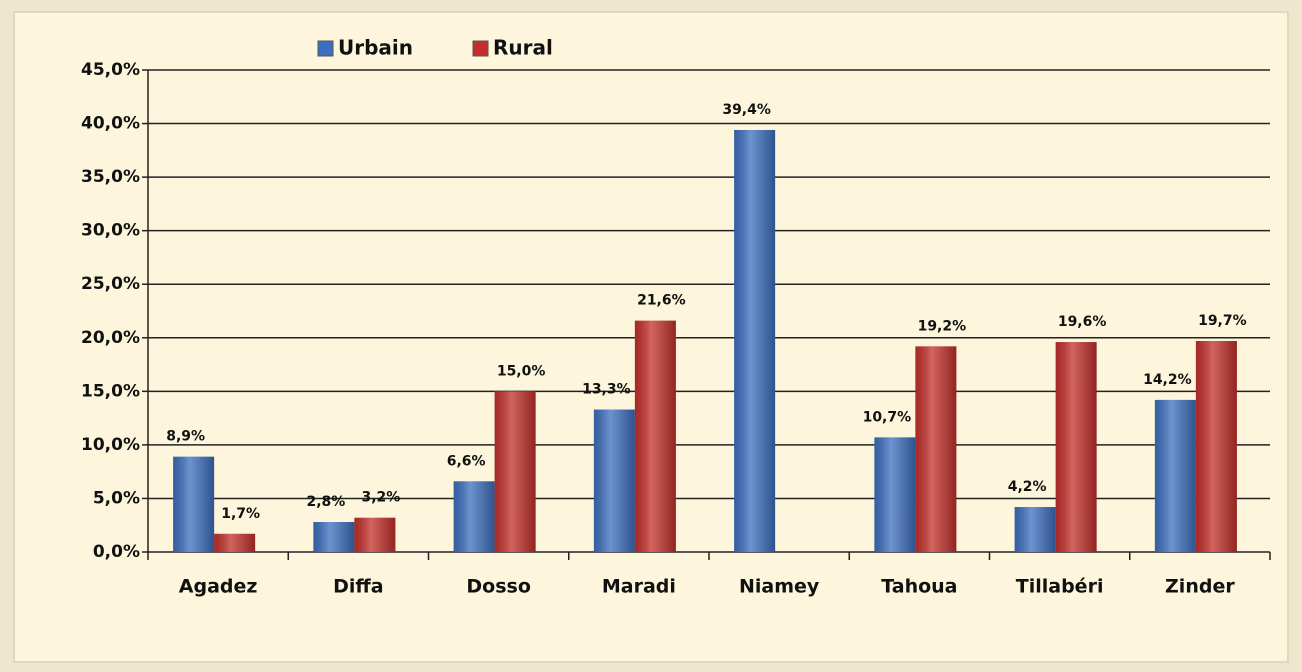 The image size is (1302, 672). I want to click on x-tick-label: Tillabéri, so click(1060, 587).